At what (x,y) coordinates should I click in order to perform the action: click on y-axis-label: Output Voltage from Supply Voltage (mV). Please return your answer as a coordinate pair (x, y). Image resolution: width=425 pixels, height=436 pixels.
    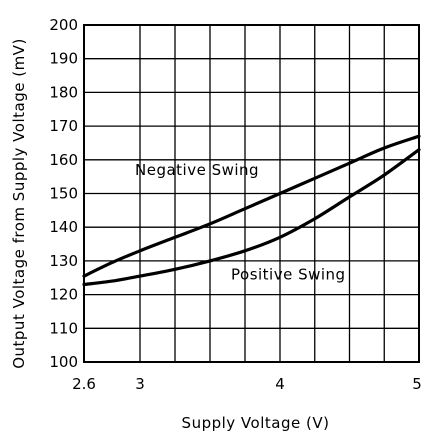
    Looking at the image, I should click on (19, 203).